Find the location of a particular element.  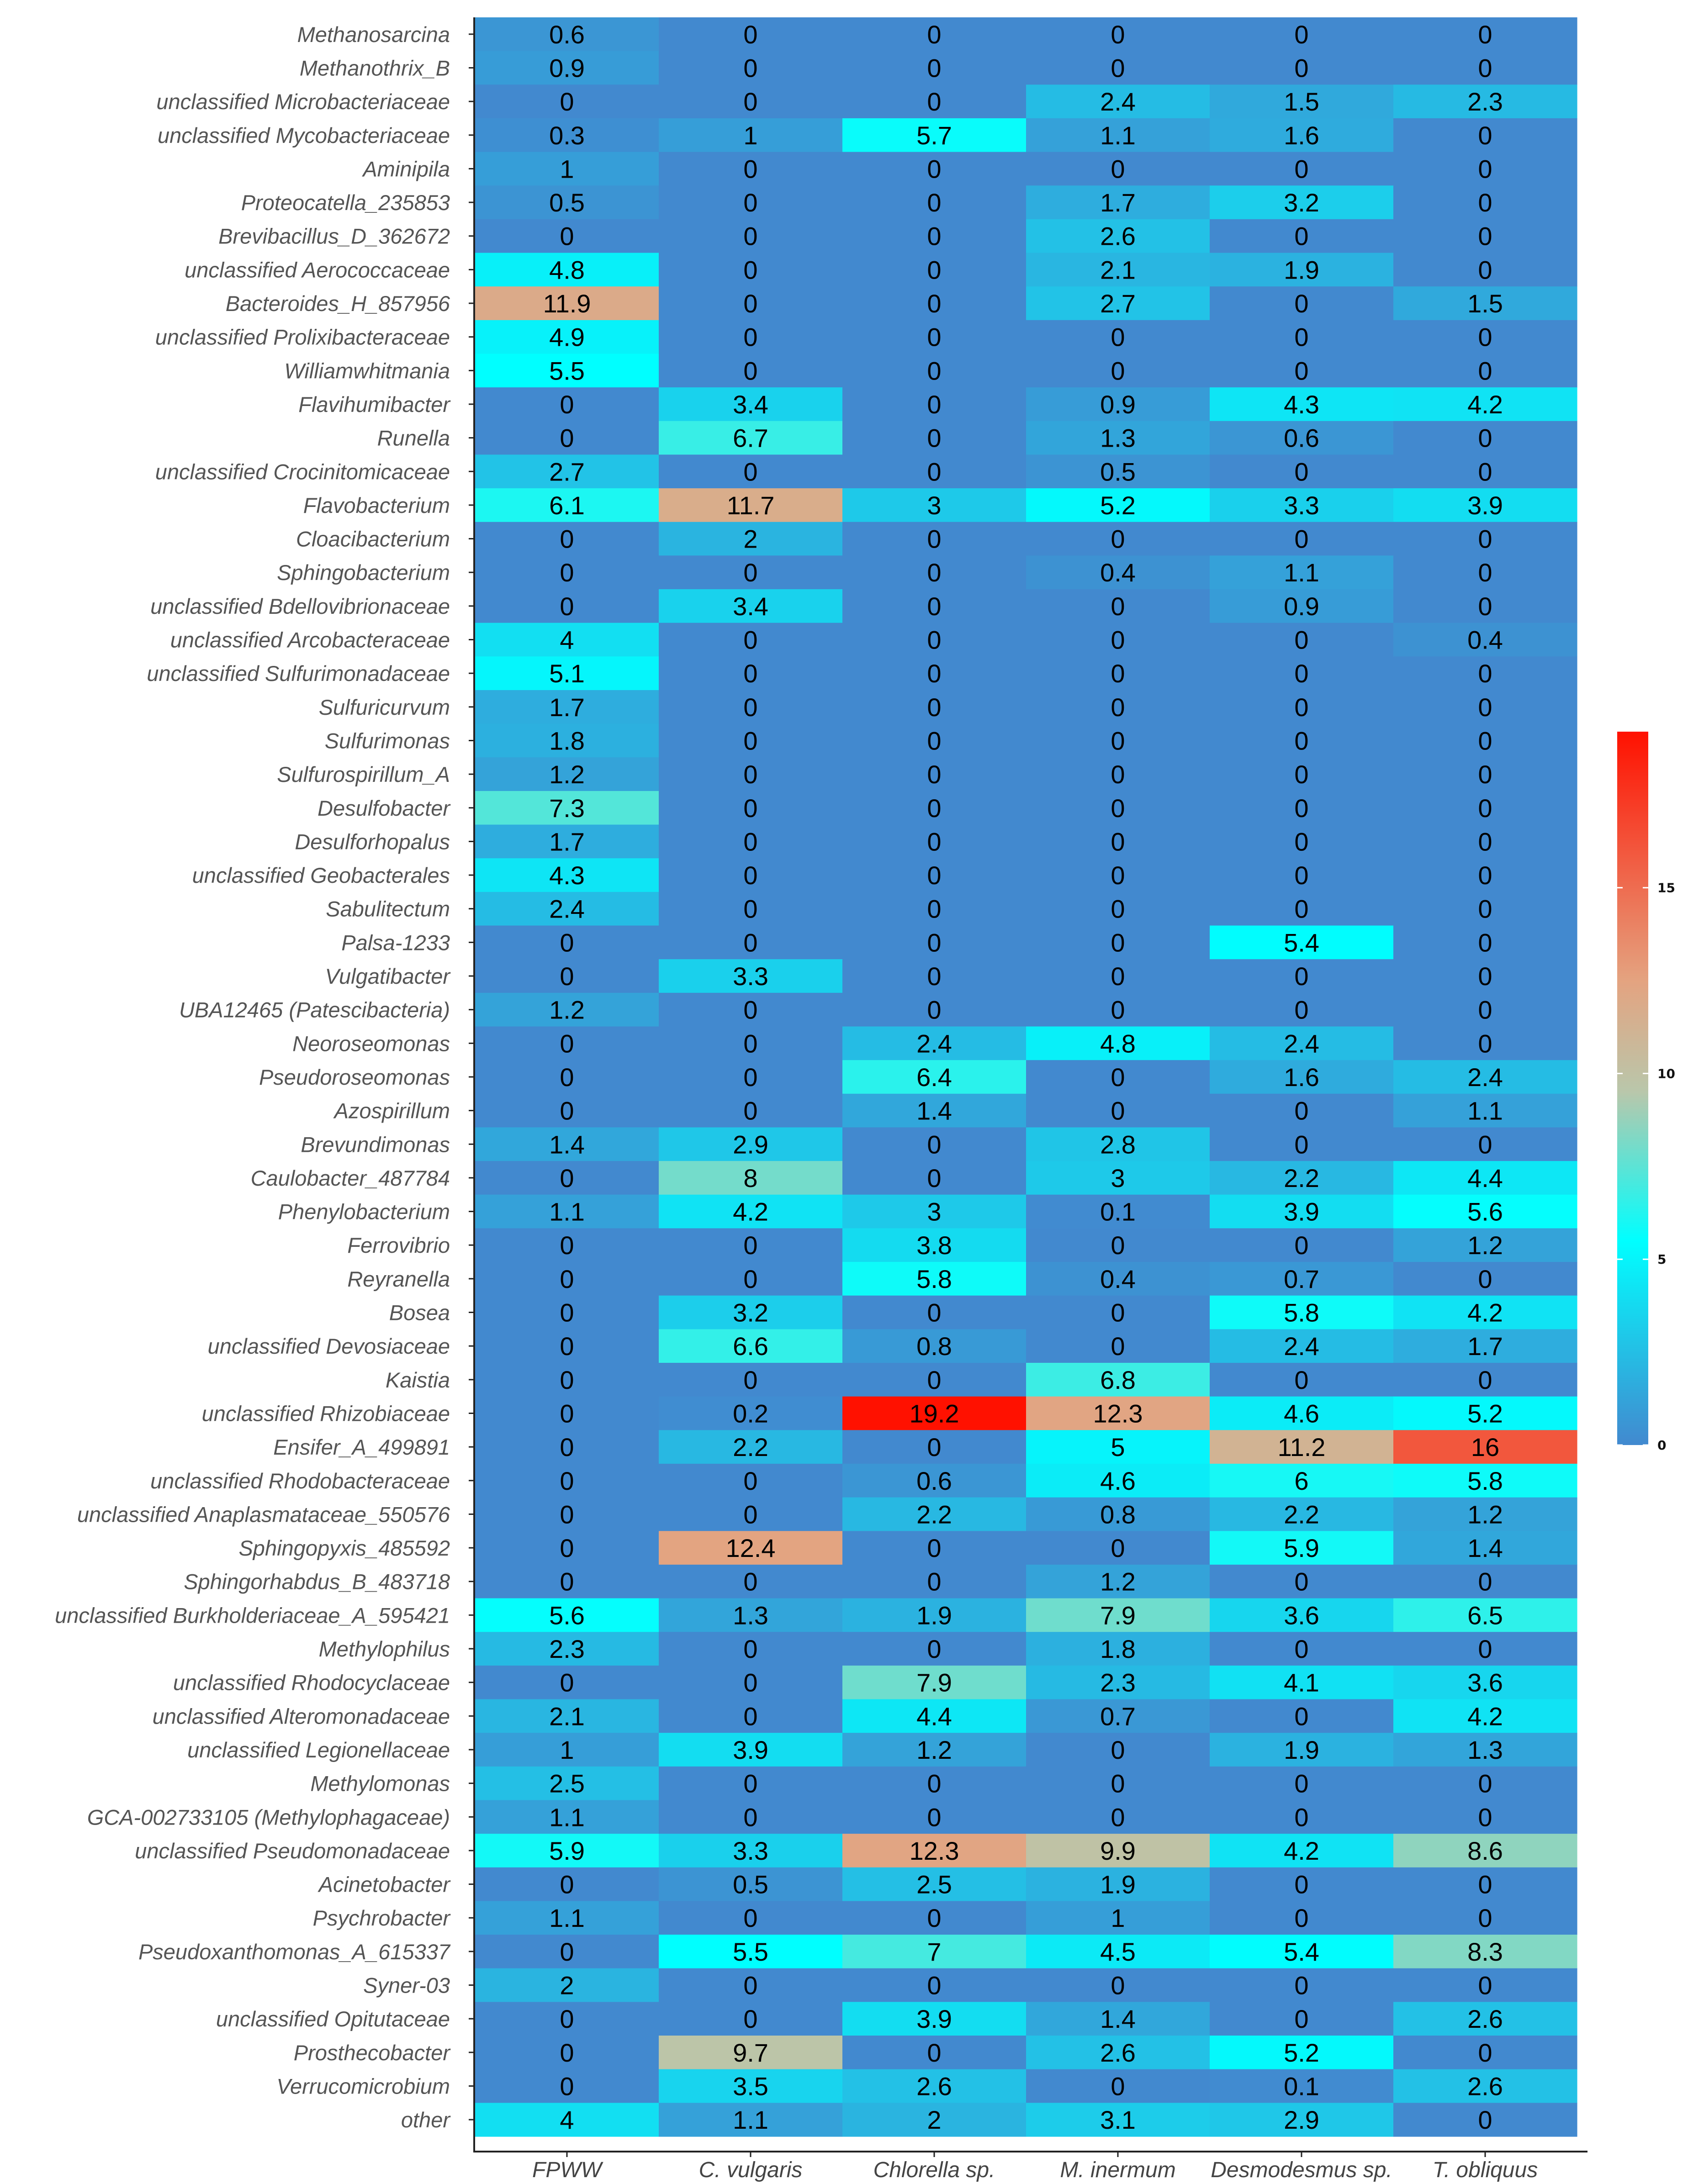

cell-value-label: 1.4 is located at coordinates (567, 1145).